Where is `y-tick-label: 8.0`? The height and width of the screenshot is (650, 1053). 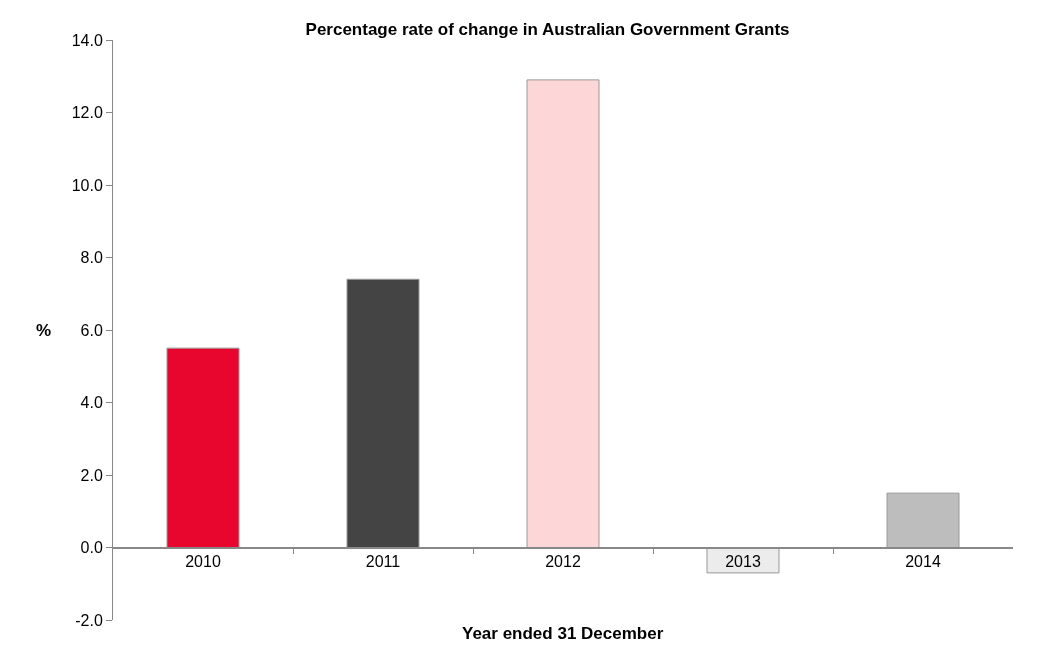 y-tick-label: 8.0 is located at coordinates (91, 258).